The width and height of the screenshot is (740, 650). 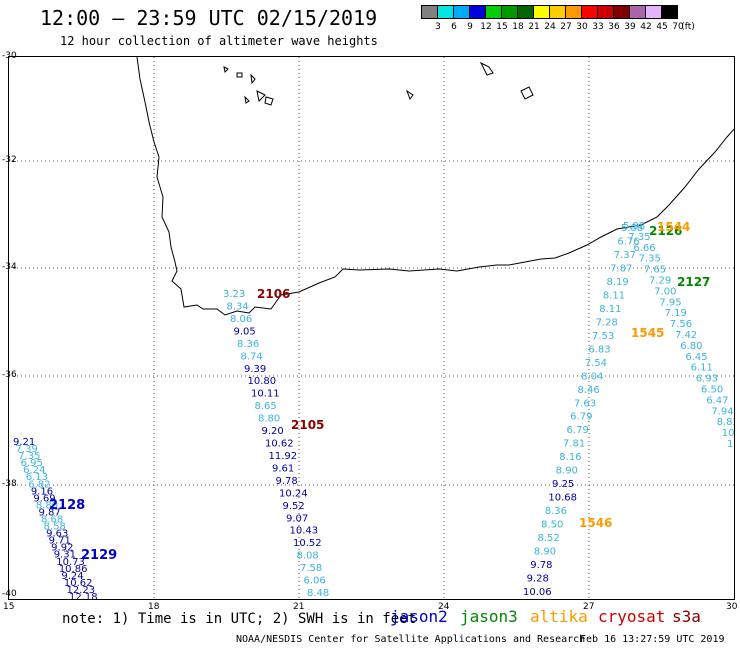 What do you see at coordinates (55, 527) in the screenshot?
I see `track-value: 8.58` at bounding box center [55, 527].